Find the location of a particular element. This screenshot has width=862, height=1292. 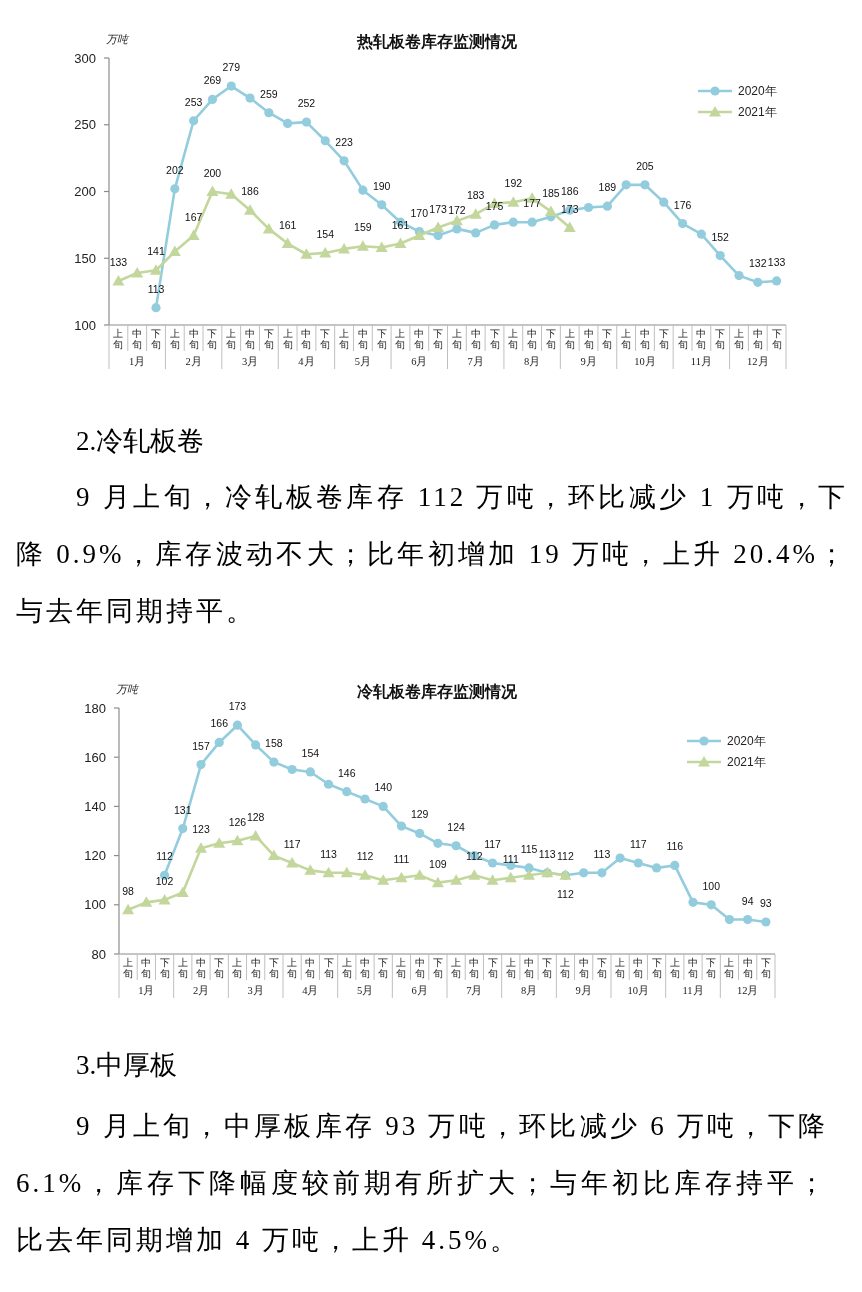

text: 12月 is located at coordinates (758, 361).